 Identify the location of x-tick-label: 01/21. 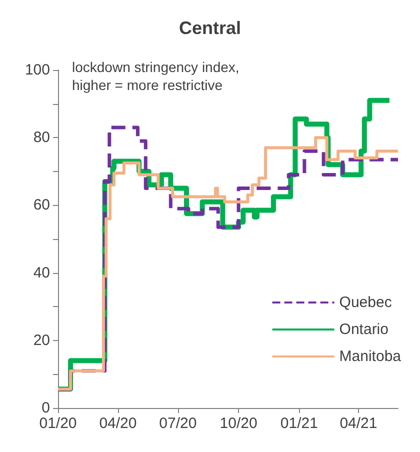
(299, 423).